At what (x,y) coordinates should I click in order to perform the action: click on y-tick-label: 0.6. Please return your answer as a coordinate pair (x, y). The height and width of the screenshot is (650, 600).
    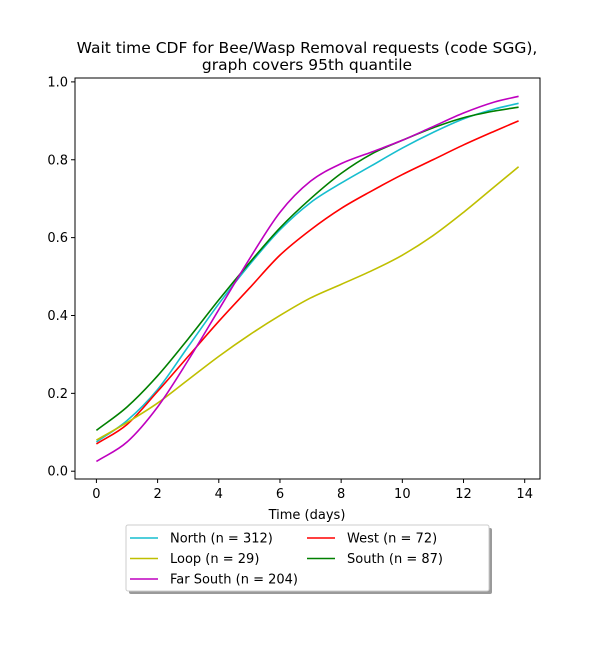
    Looking at the image, I should click on (57, 238).